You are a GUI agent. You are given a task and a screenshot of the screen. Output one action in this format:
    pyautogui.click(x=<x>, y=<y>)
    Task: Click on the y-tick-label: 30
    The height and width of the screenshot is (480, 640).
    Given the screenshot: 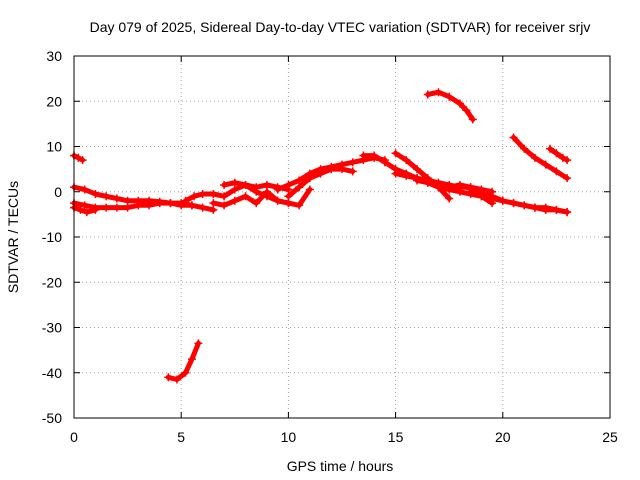 What is the action you would take?
    pyautogui.click(x=54, y=56)
    